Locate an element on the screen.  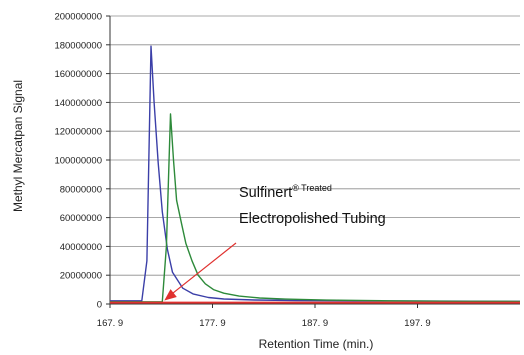
y-tick-label: 60000000 is located at coordinates (81, 218).